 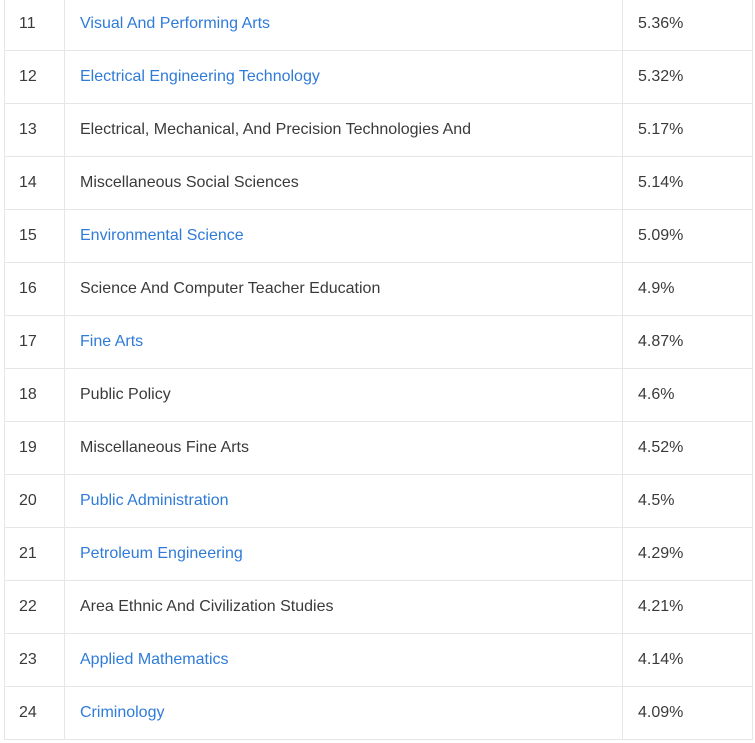 What do you see at coordinates (343, 342) in the screenshot?
I see `major-cell: Fine Arts` at bounding box center [343, 342].